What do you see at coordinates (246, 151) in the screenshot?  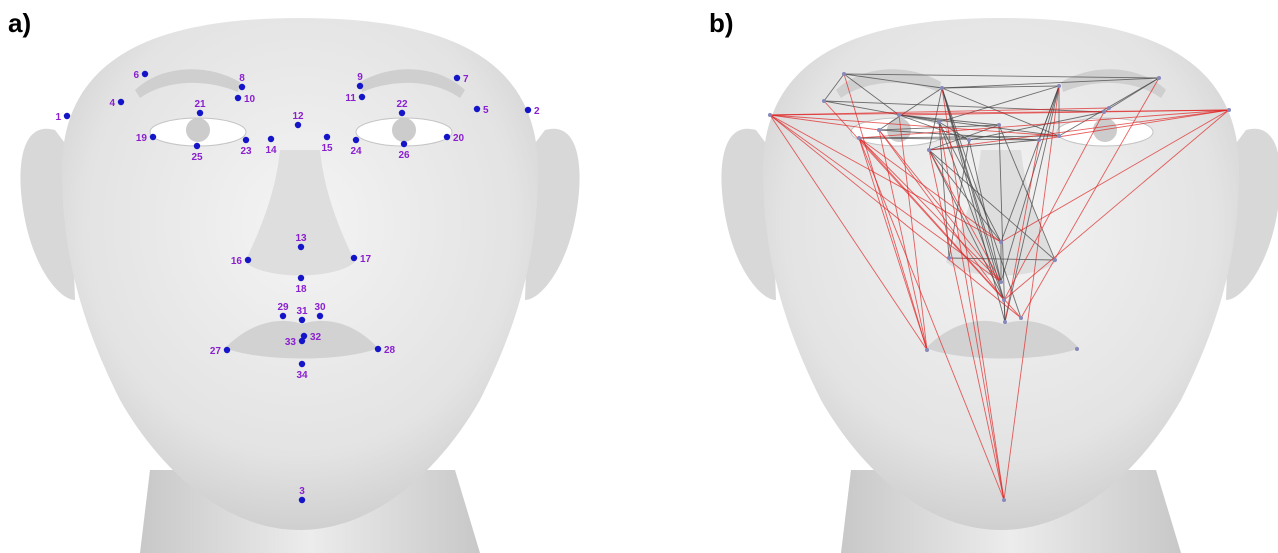 I see `landmark-label-23: 23` at bounding box center [246, 151].